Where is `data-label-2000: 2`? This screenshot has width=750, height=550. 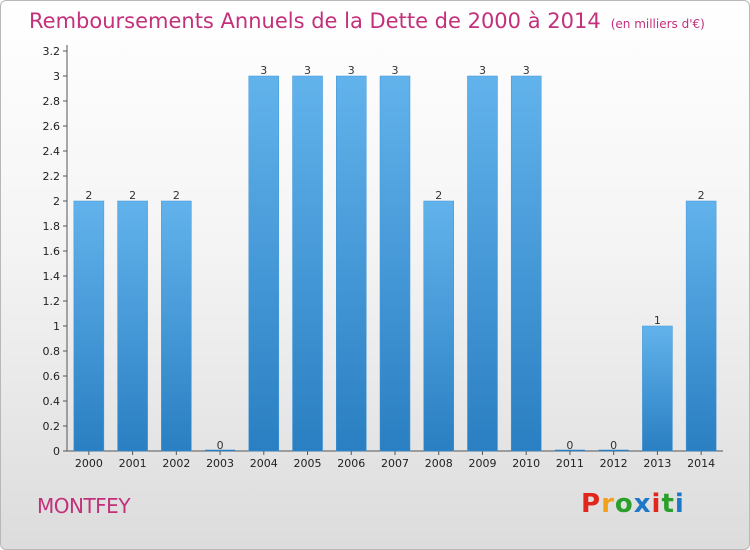
data-label-2000: 2 is located at coordinates (88, 195).